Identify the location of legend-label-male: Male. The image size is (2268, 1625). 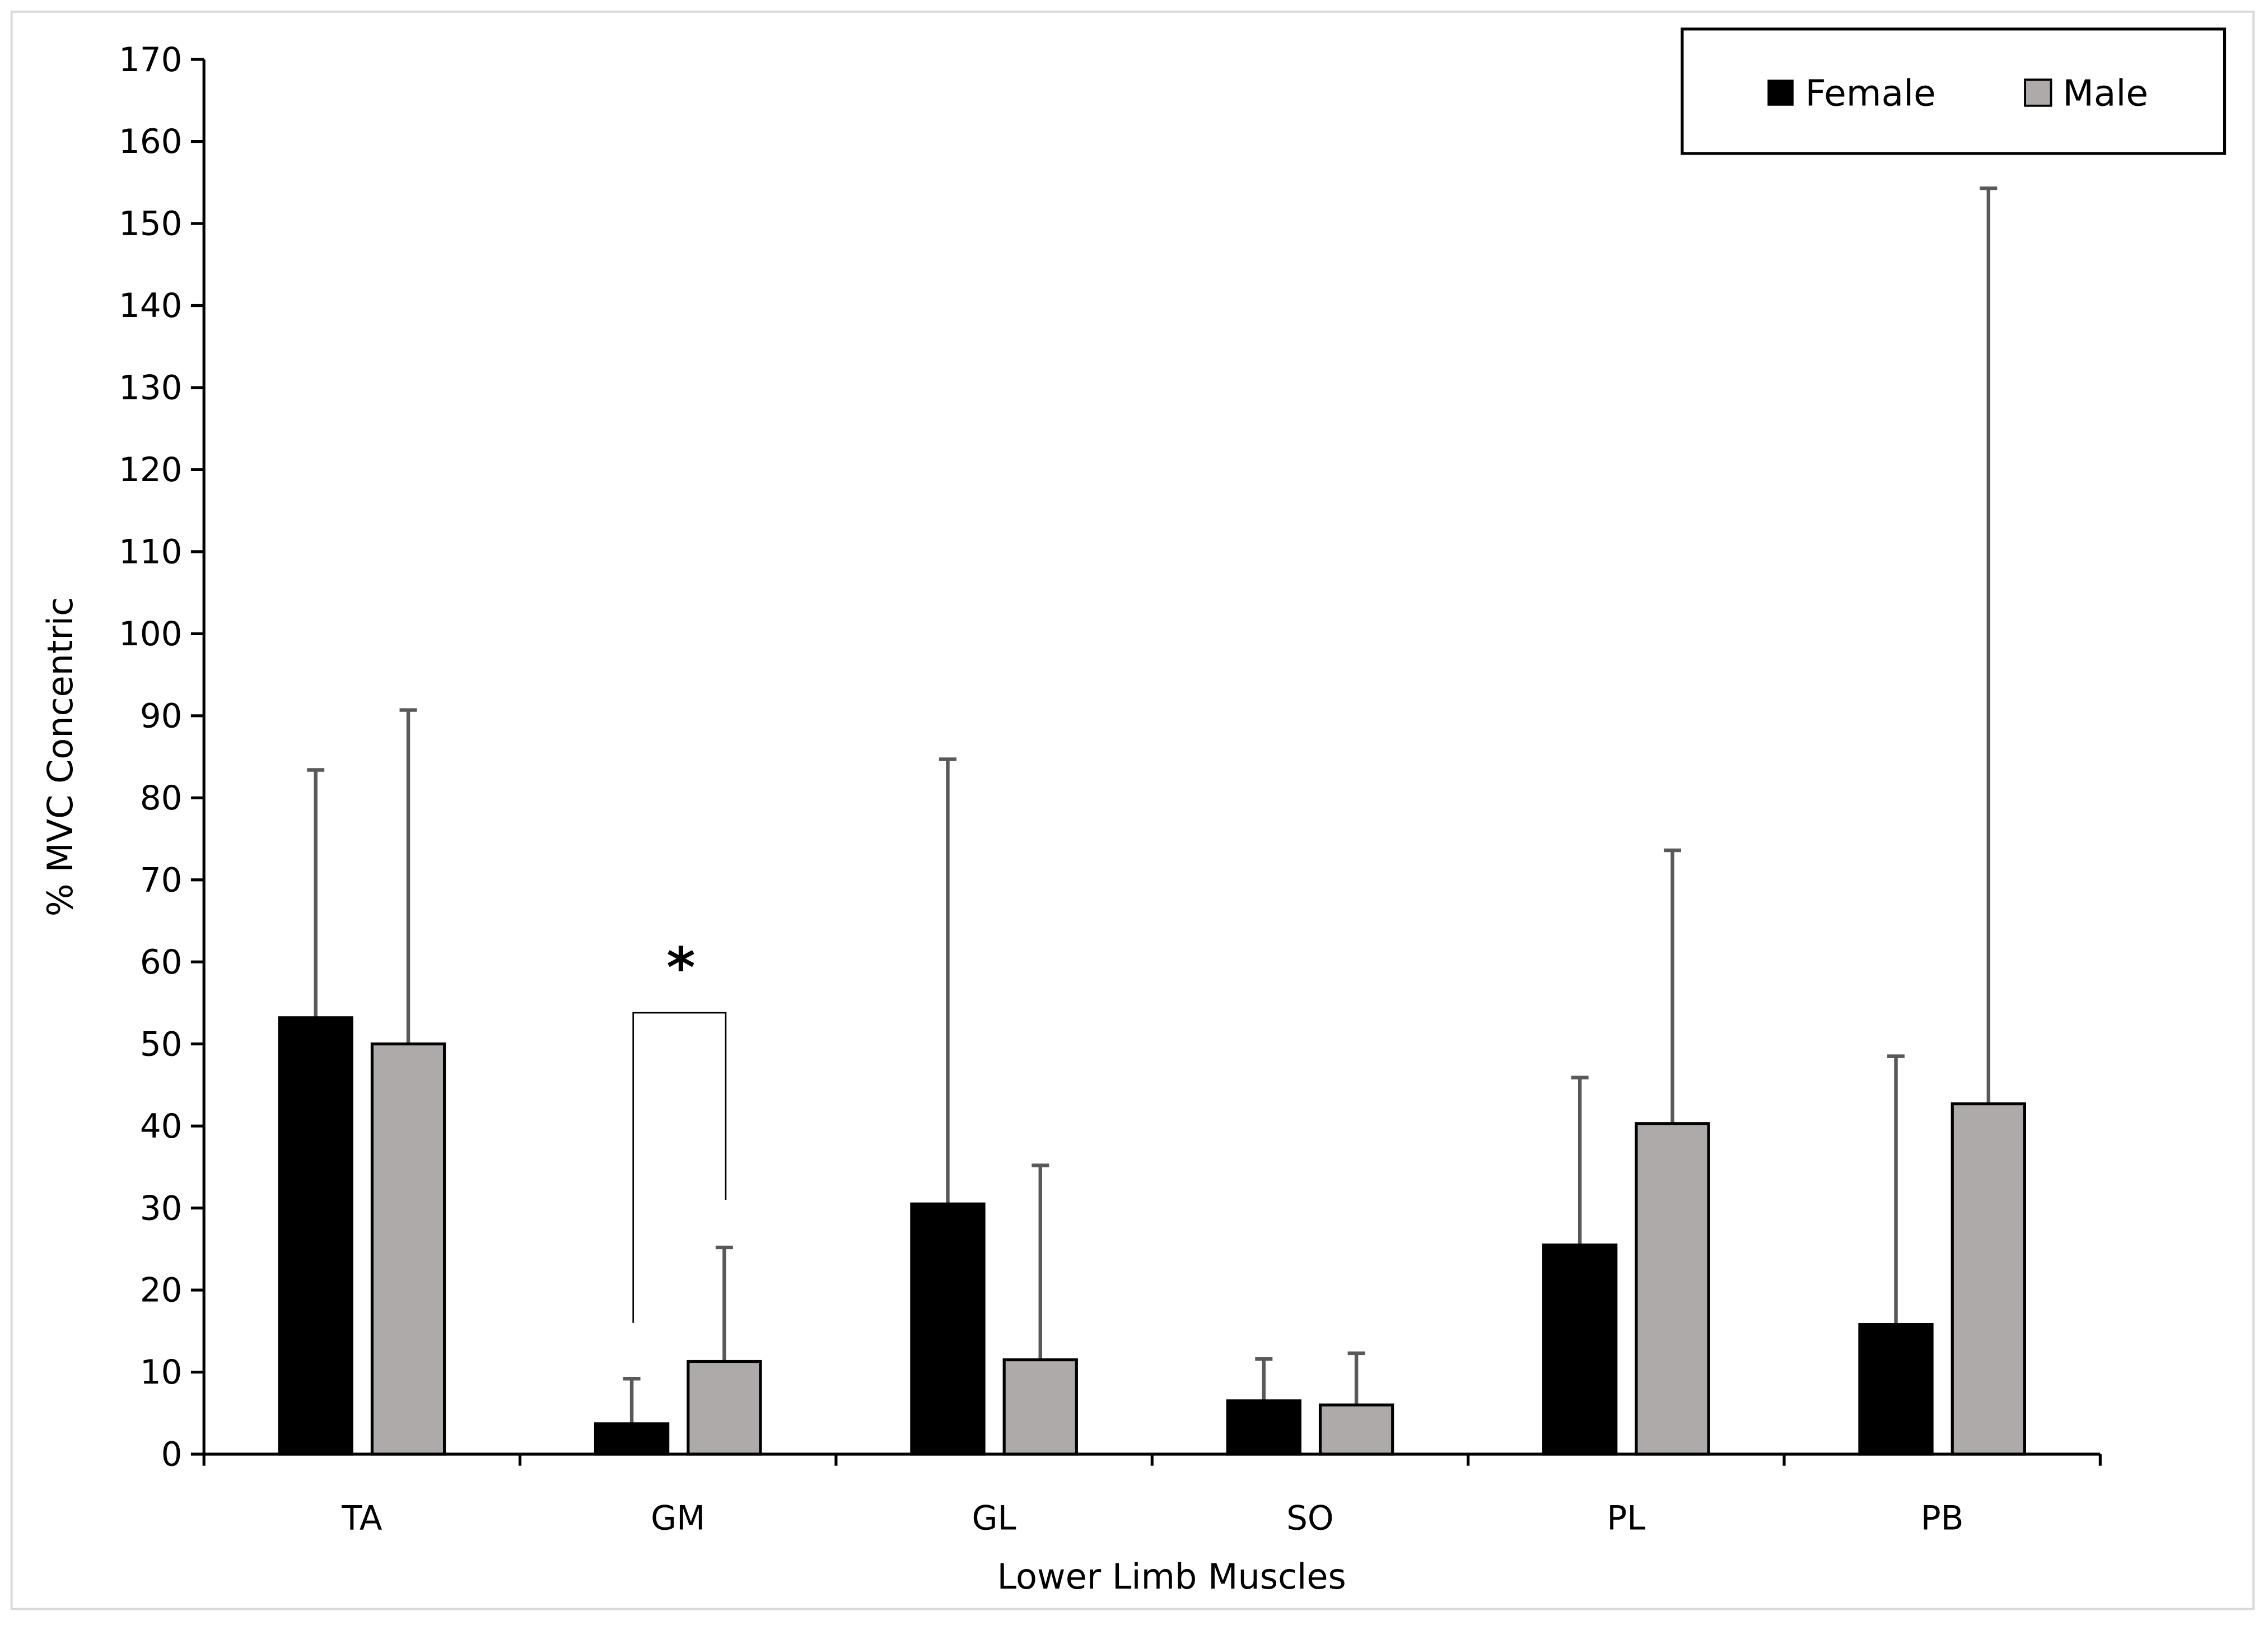
(2105, 94).